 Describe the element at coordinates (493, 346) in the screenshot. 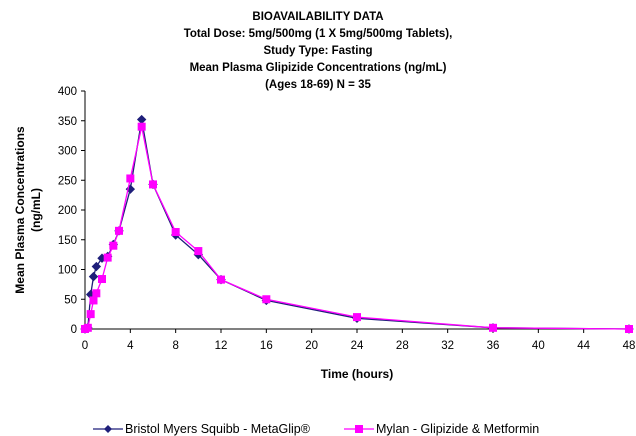

I see `x-tick-label: 36` at that location.